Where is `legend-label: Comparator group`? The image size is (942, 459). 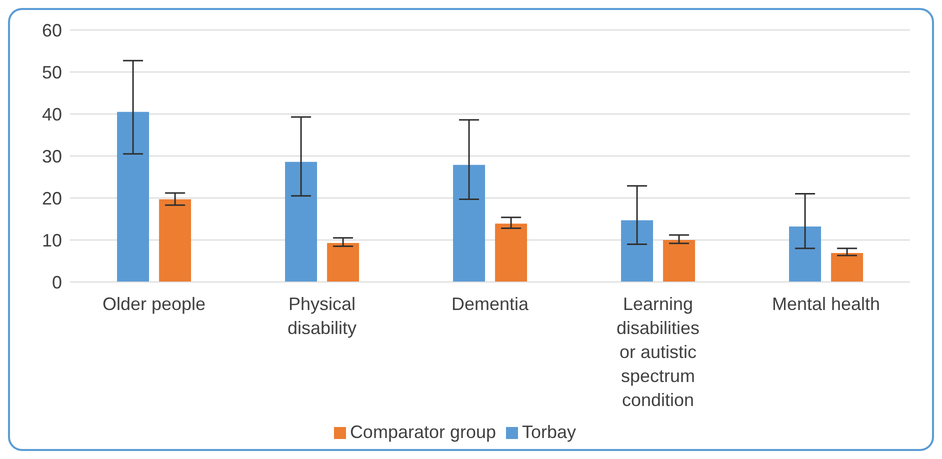
legend-label: Comparator group is located at coordinates (423, 432).